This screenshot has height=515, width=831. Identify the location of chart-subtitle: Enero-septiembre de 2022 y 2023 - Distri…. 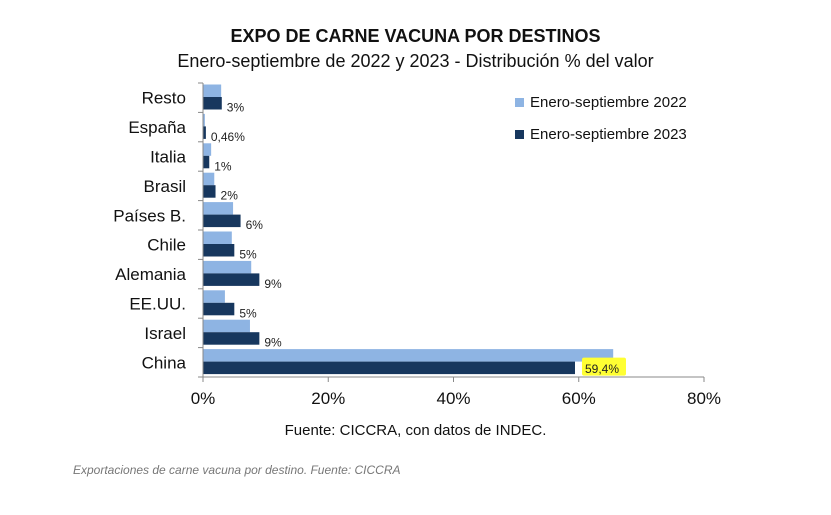
(415, 61).